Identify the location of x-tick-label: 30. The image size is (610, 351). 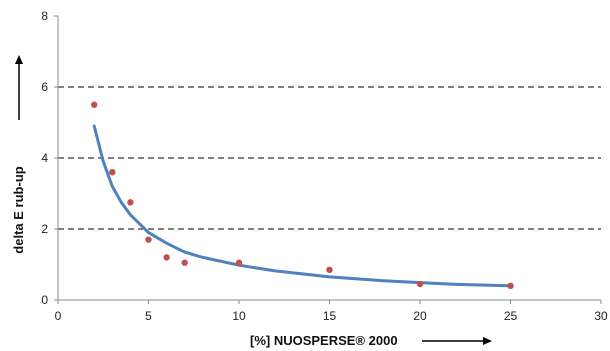
(601, 316).